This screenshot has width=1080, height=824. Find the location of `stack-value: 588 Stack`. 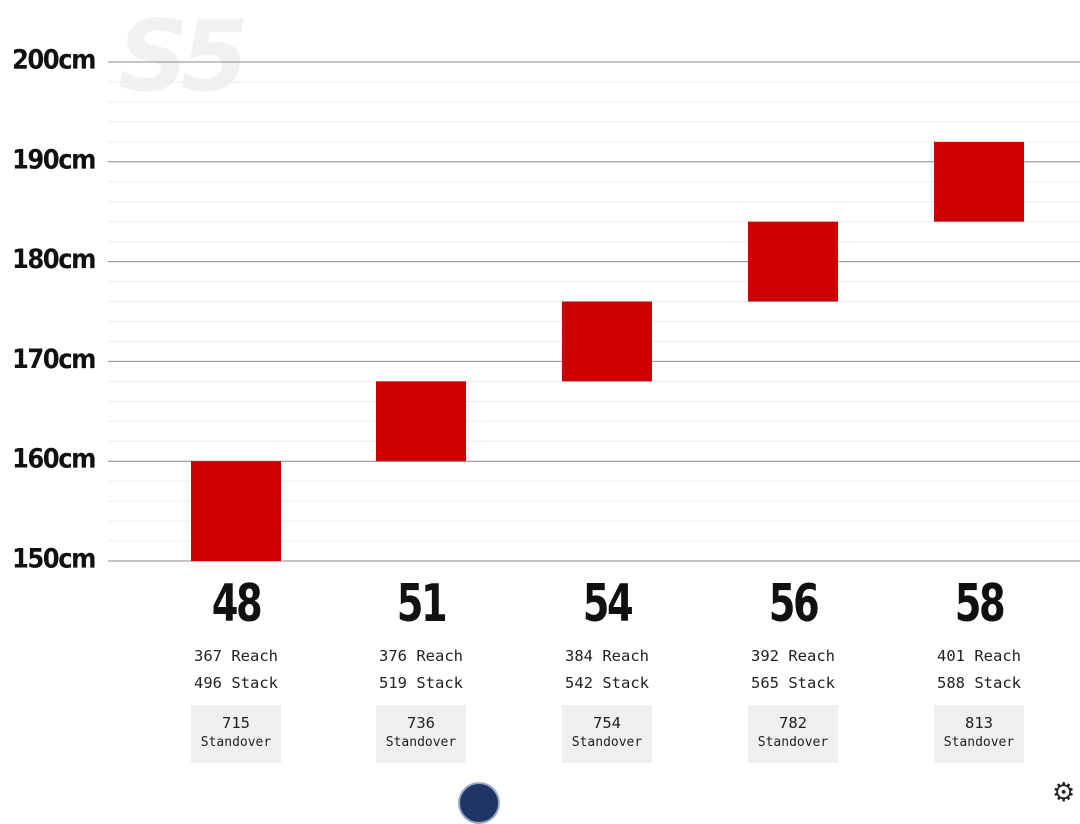

stack-value: 588 Stack is located at coordinates (979, 683).